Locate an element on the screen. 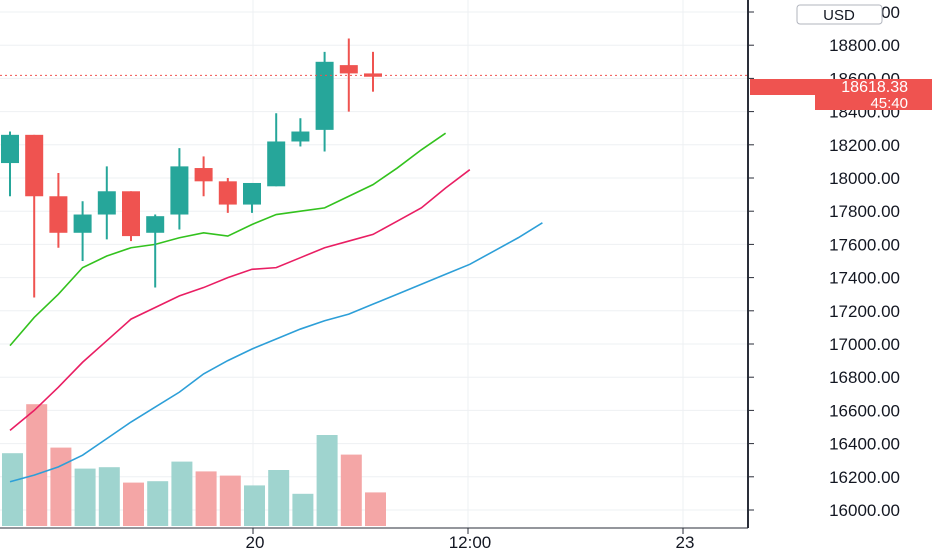 The height and width of the screenshot is (550, 932). countdown-badge is located at coordinates (873, 102).